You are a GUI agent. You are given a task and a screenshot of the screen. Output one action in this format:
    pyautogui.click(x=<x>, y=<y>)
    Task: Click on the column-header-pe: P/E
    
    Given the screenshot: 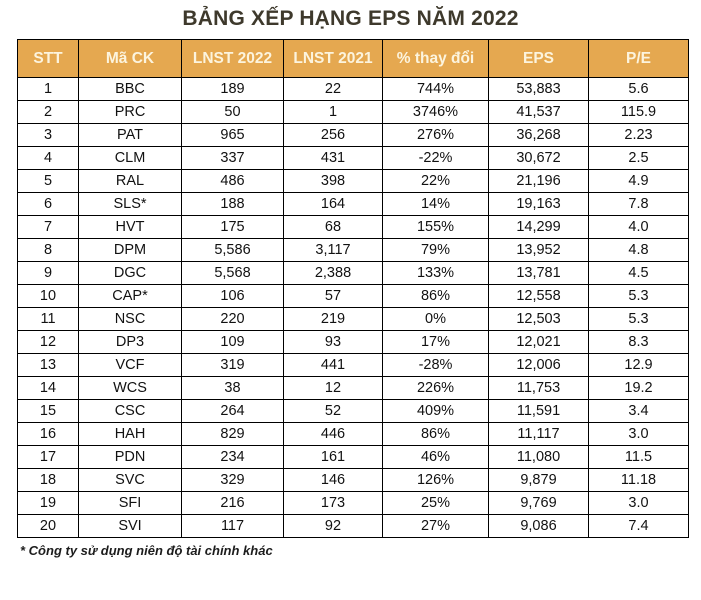 What is the action you would take?
    pyautogui.click(x=638, y=58)
    